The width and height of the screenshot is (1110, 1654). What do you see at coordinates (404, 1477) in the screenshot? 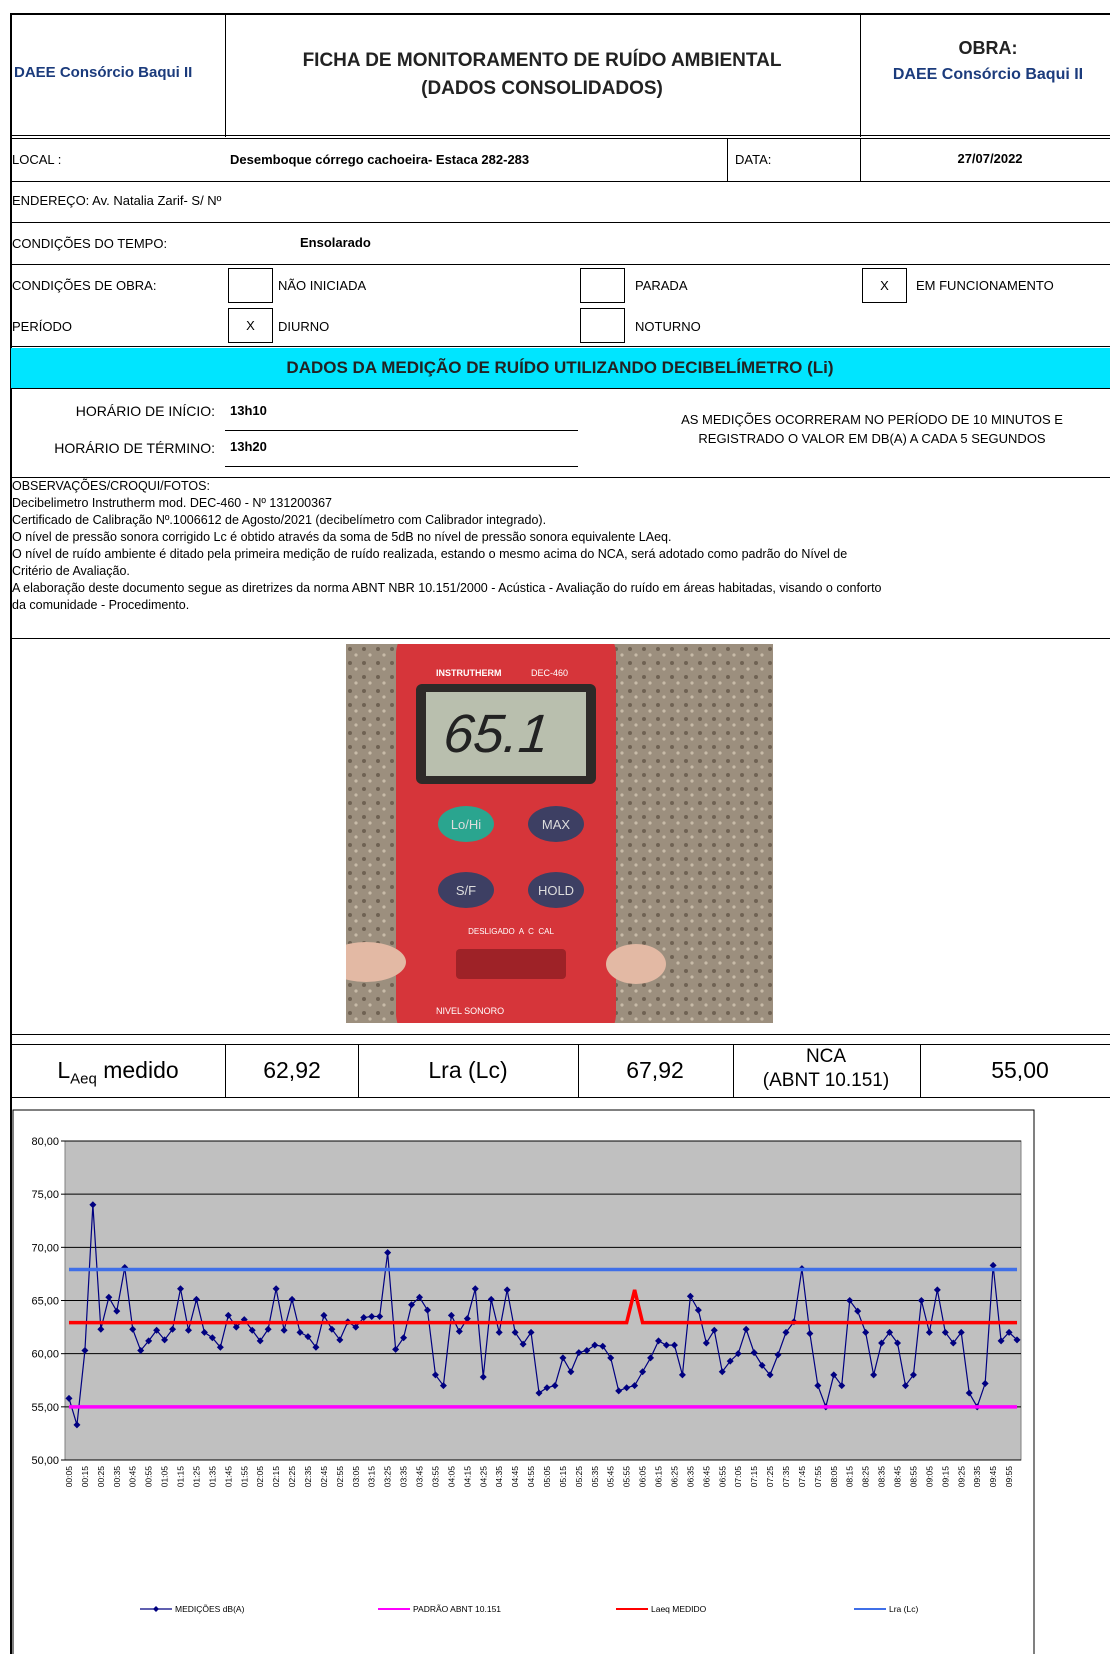
I see `x-tick-label: 03:35` at bounding box center [404, 1477].